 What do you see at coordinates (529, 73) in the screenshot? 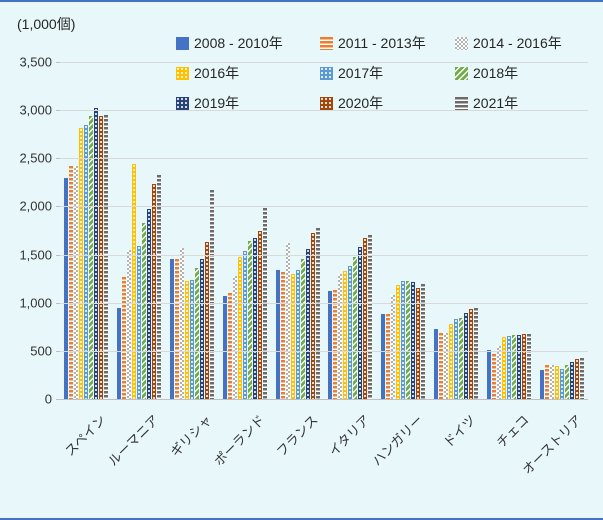
I see `legend-item: 2018年` at bounding box center [529, 73].